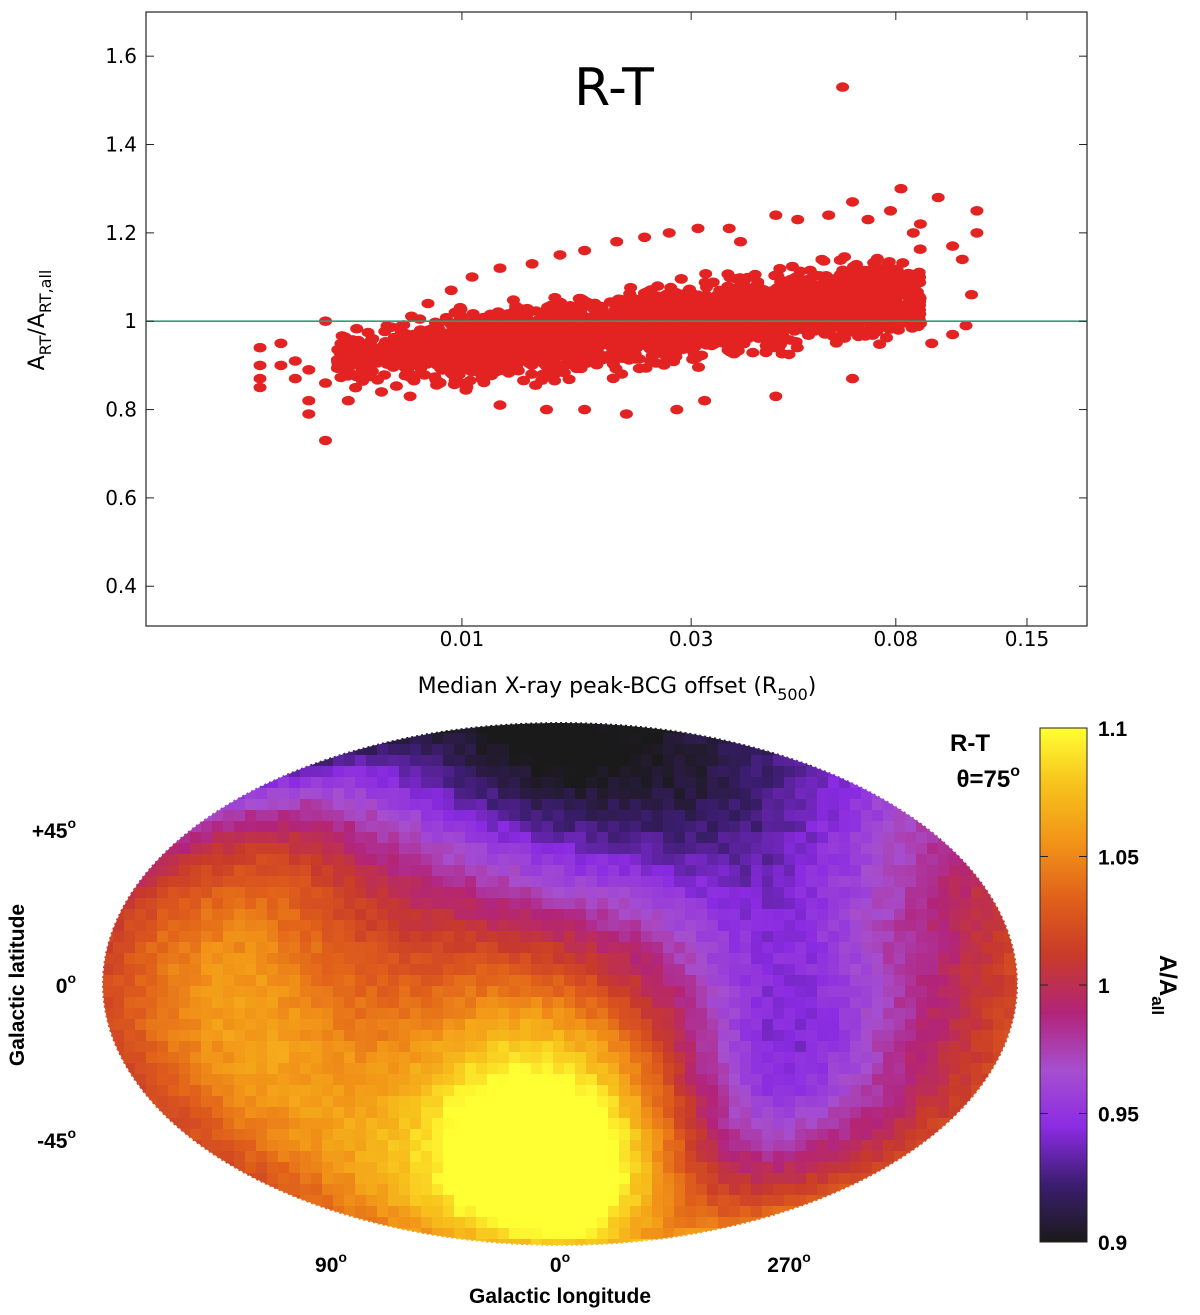  What do you see at coordinates (240, 1025) in the screenshot?
I see `map-cell-1902` at bounding box center [240, 1025].